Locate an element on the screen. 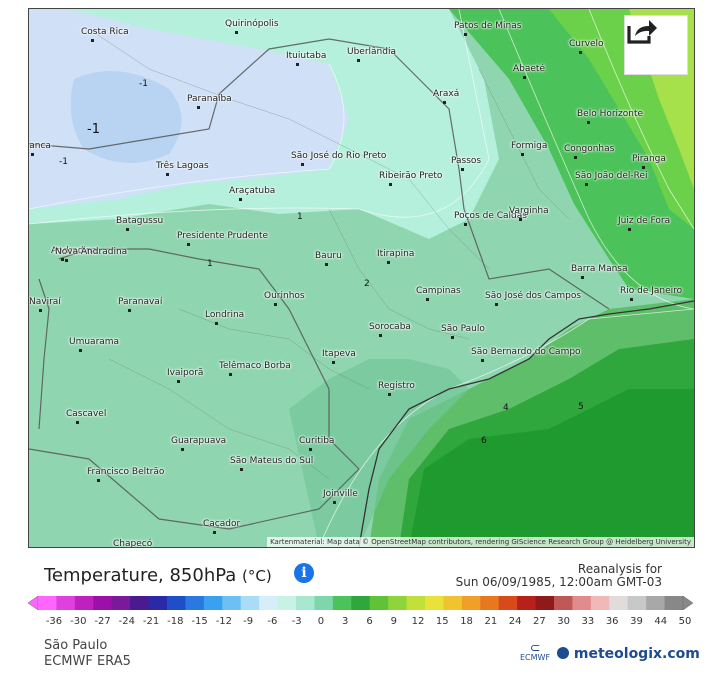 Image resolution: width=720 pixels, height=675 pixels. colorbar-tick-label: 44 is located at coordinates (661, 621).